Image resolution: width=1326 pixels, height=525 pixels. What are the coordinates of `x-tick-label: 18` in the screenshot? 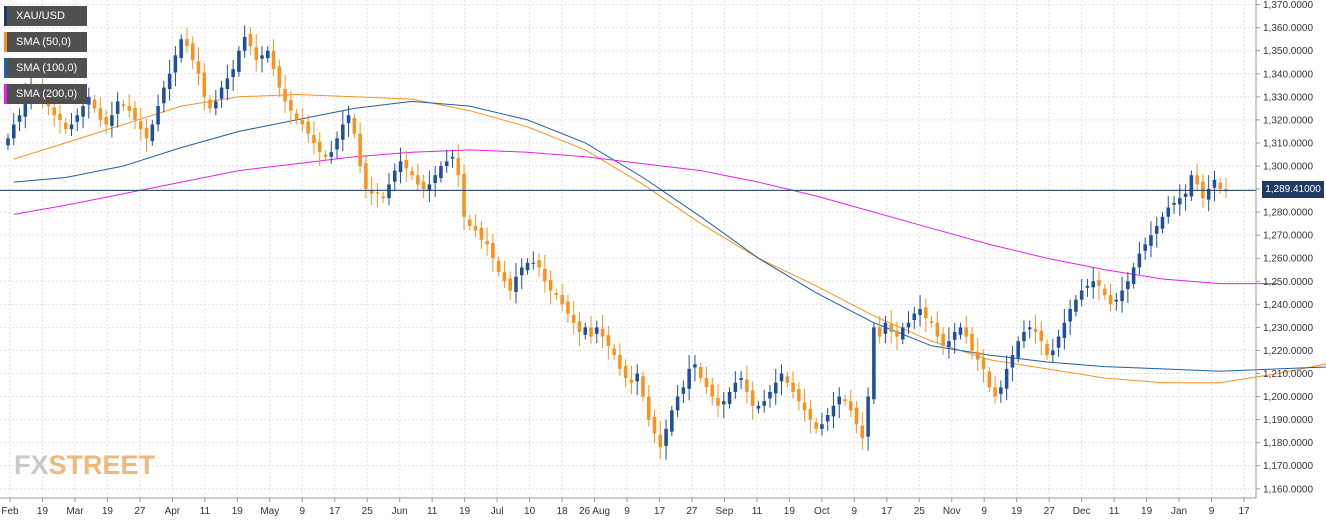 It's located at (562, 511).